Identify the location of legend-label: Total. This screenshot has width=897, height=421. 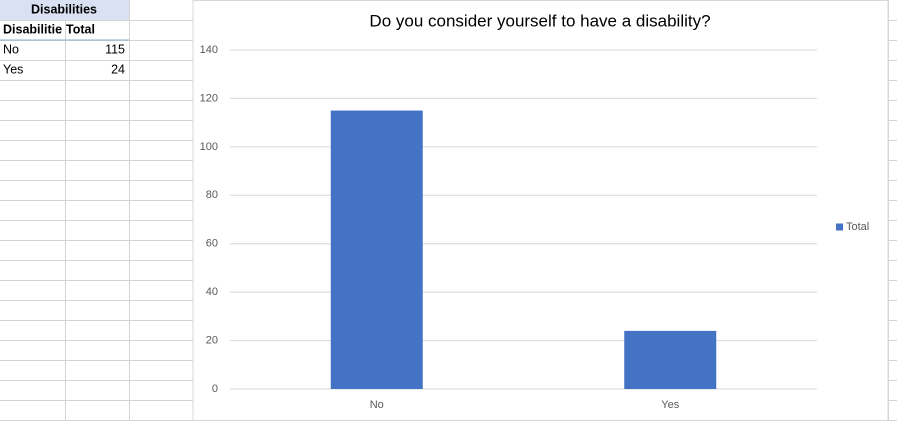
(857, 227).